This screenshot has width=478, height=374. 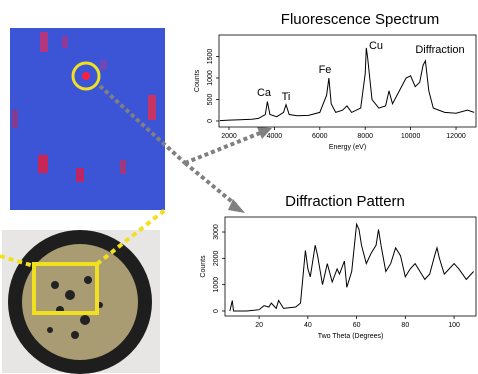 What do you see at coordinates (286, 97) in the screenshot?
I see `peak-annotation: Ti` at bounding box center [286, 97].